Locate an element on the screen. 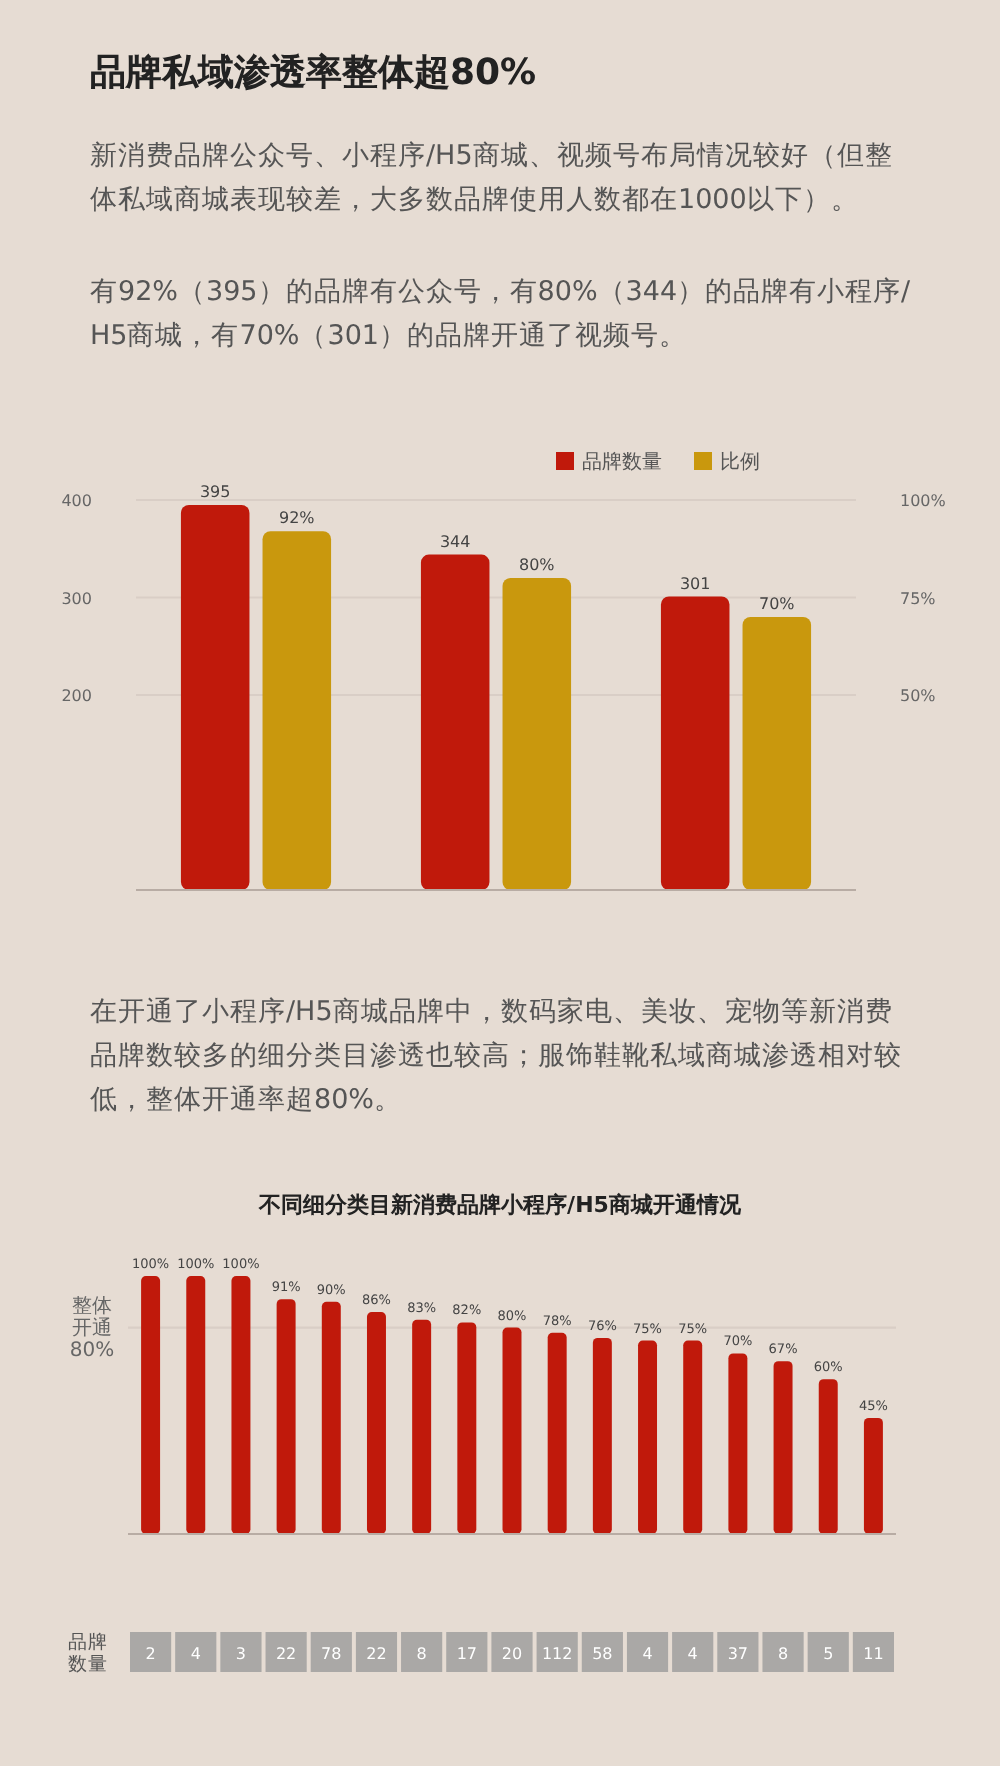 The height and width of the screenshot is (1766, 1000). legend-label: 比例 is located at coordinates (740, 462).